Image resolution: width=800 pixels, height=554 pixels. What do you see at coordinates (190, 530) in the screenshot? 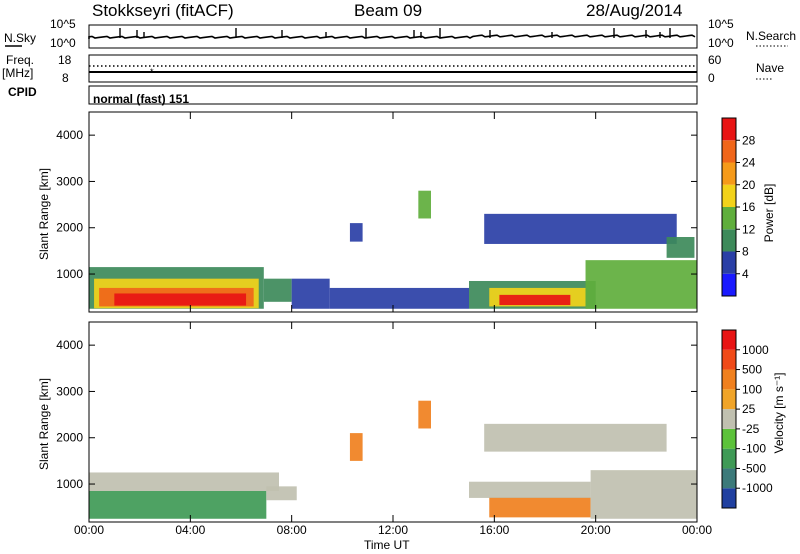
I see `x-tick-label: 04:00` at bounding box center [190, 530].